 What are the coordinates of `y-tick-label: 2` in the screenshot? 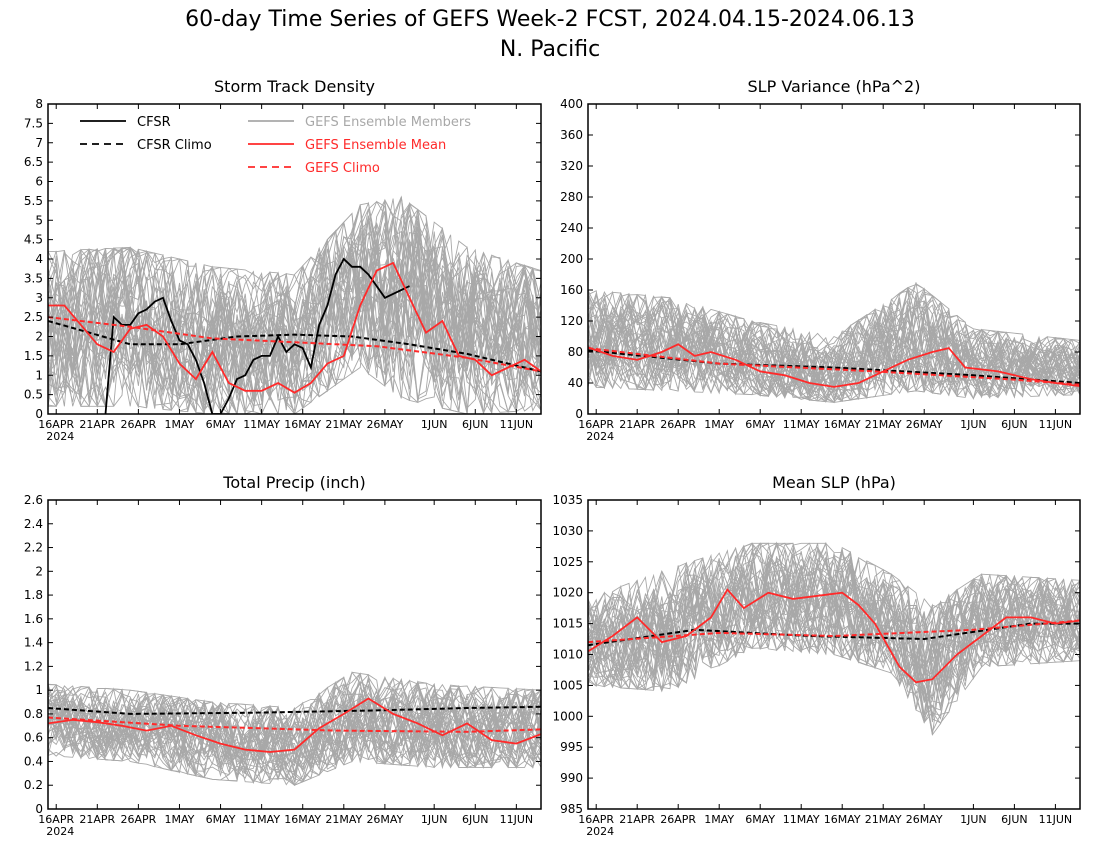 It's located at (39, 571).